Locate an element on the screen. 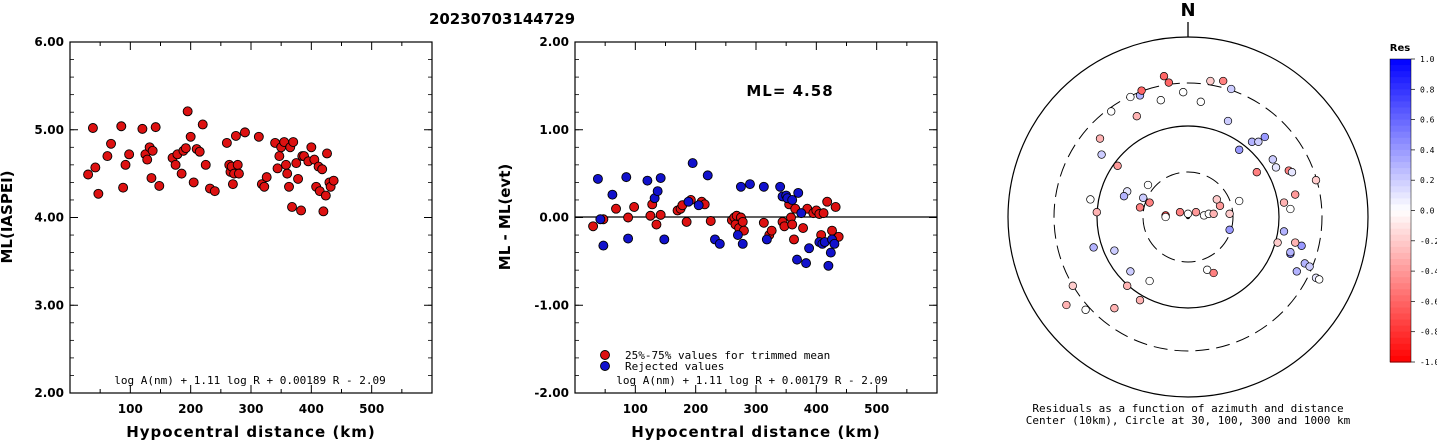 This screenshot has height=441, width=1437. y-tick-label: 0.00 is located at coordinates (554, 218).